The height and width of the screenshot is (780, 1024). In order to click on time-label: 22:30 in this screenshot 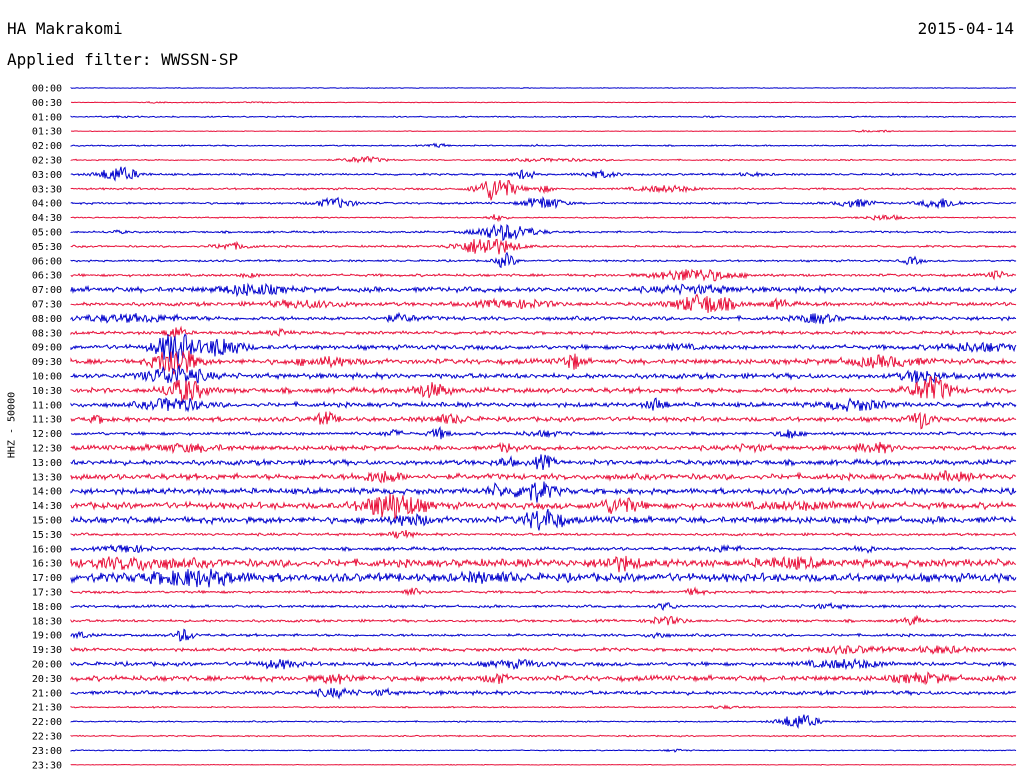, I will do `click(47, 737)`.